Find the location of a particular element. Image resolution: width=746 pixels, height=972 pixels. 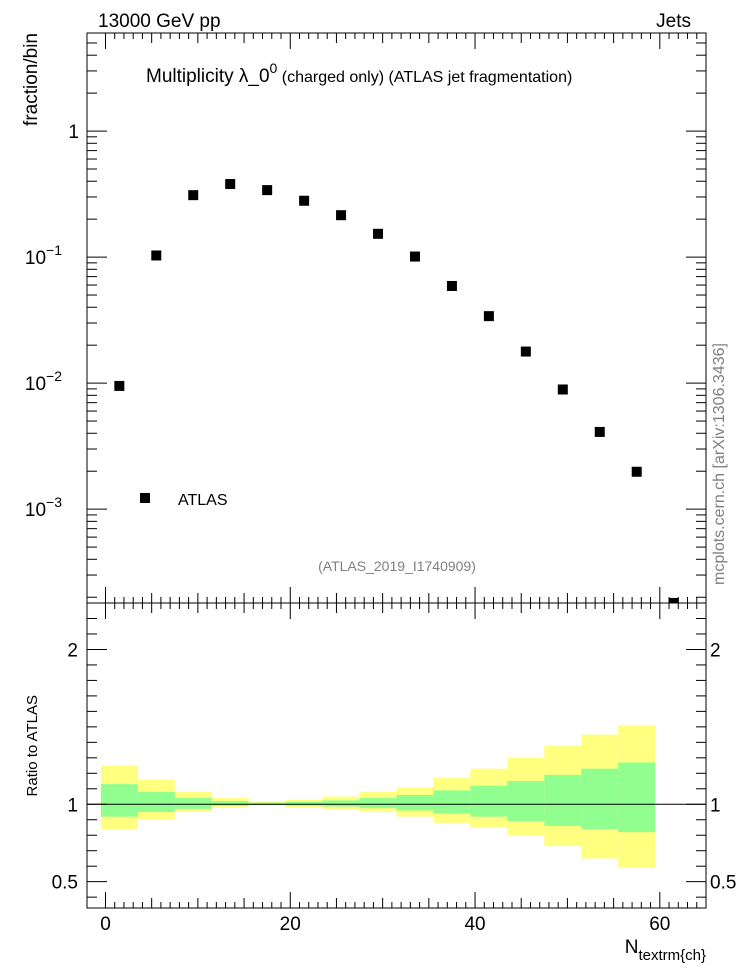

x-tick-label: 60 is located at coordinates (659, 924).